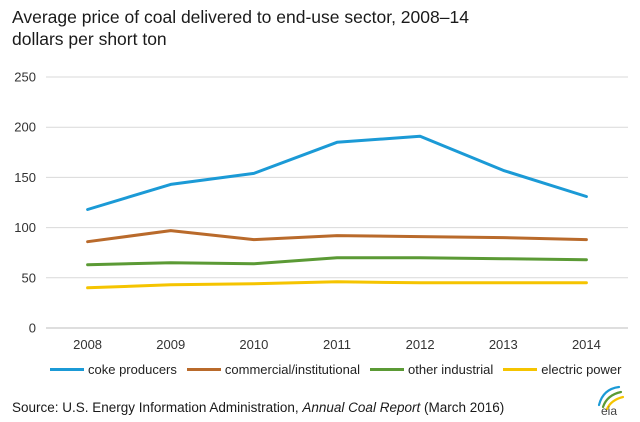 This screenshot has width=640, height=422. Describe the element at coordinates (581, 369) in the screenshot. I see `legend-label: electric power` at that location.